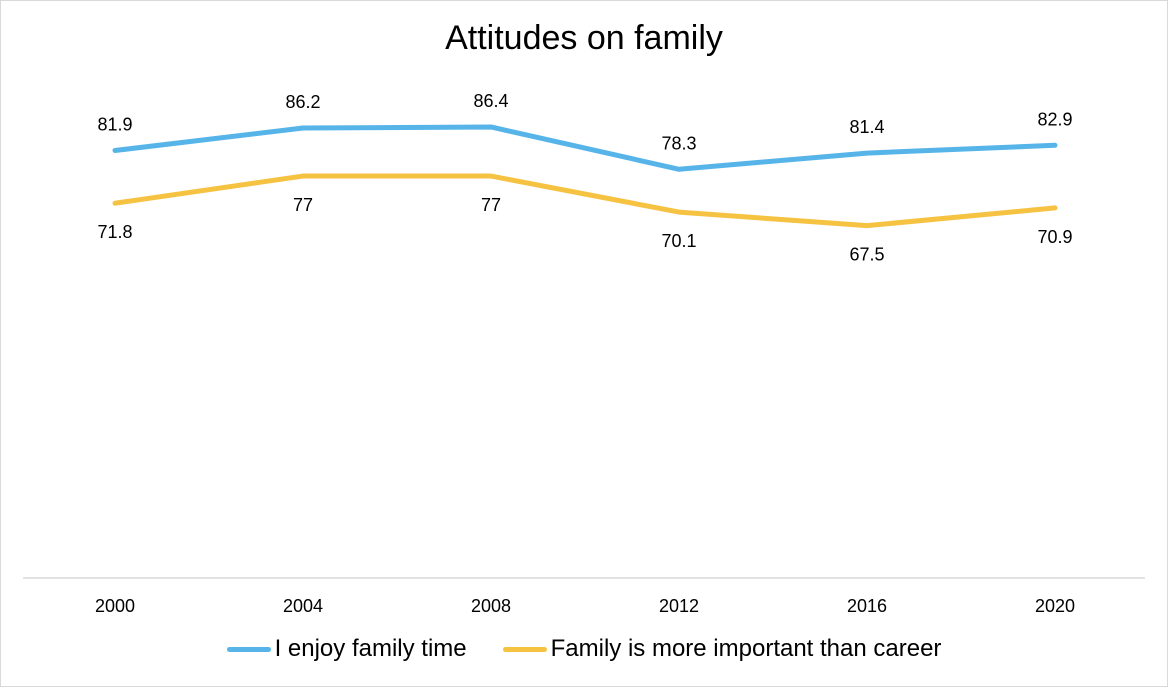  I want to click on legend-label-enjoy: I enjoy family time, so click(370, 648).